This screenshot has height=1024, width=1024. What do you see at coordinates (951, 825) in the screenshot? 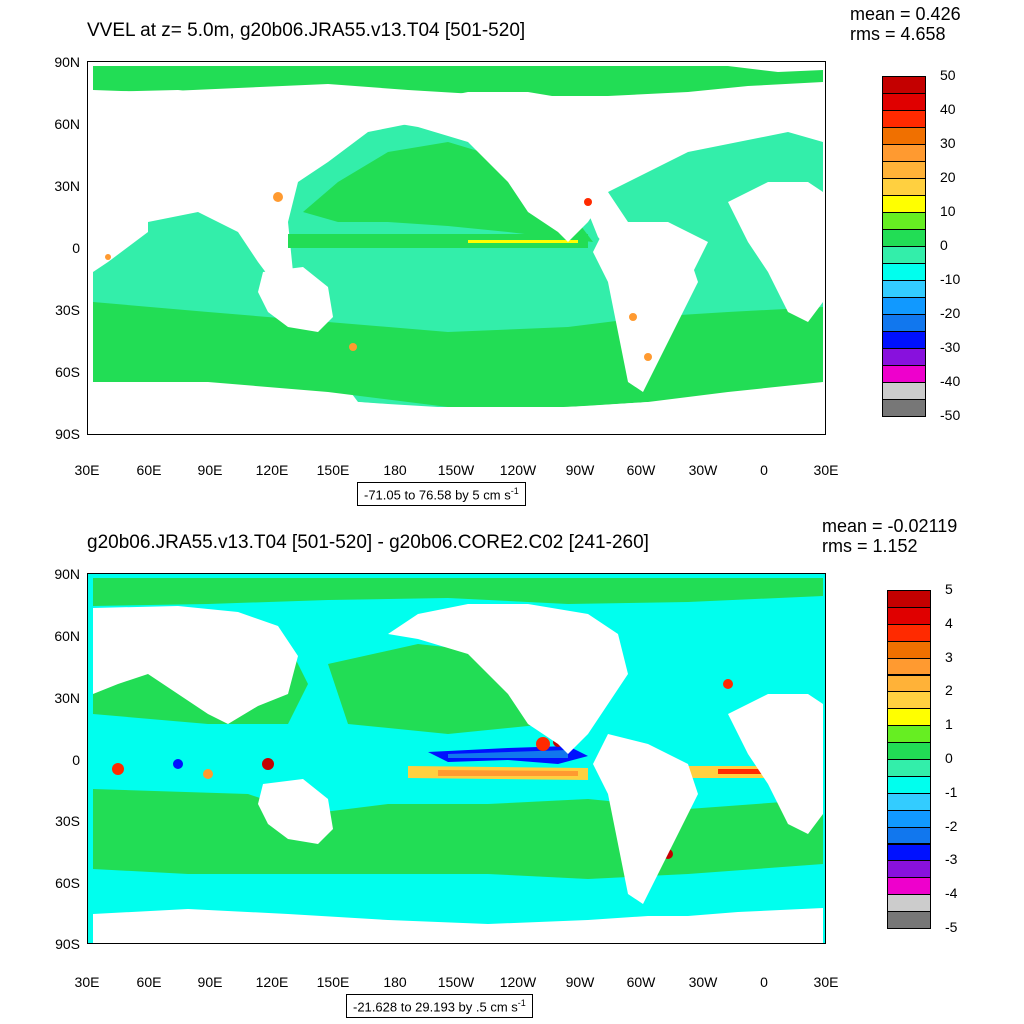
I see `colorbar-tick-label: -2` at bounding box center [951, 825].